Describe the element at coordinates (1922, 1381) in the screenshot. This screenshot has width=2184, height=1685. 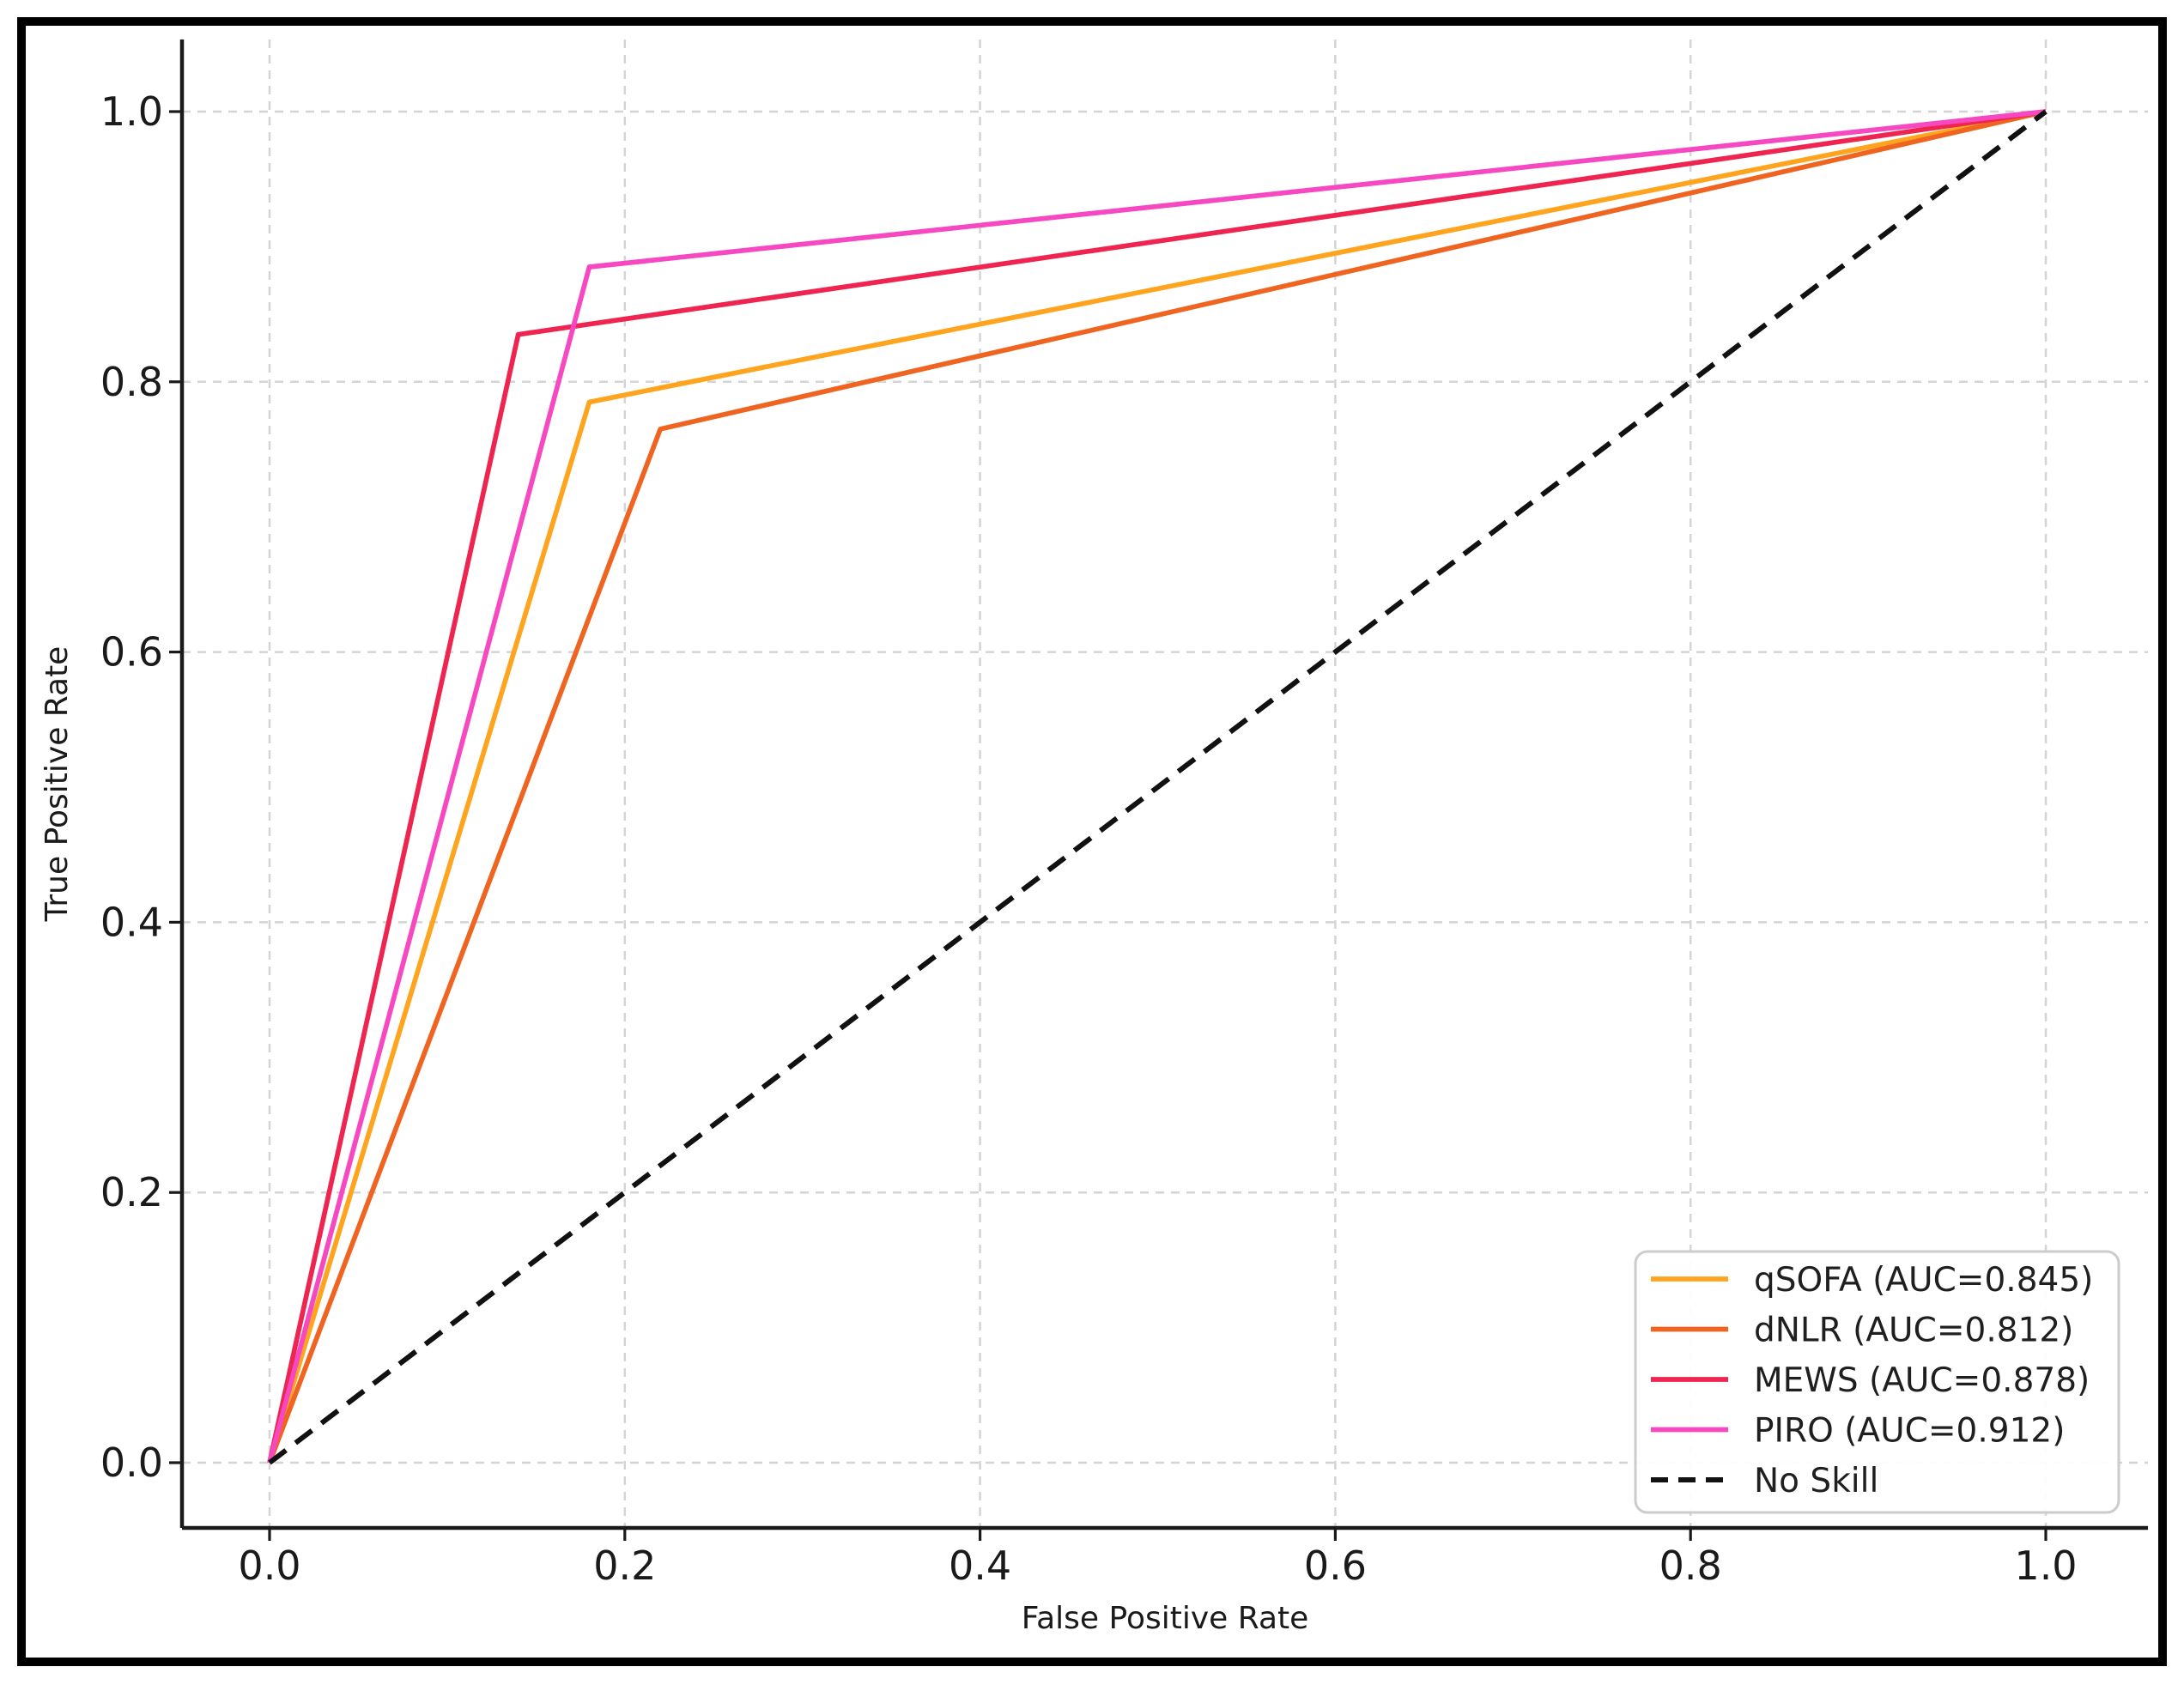
I see `legend-label-mews: MEWS (AUC=0.878)` at that location.